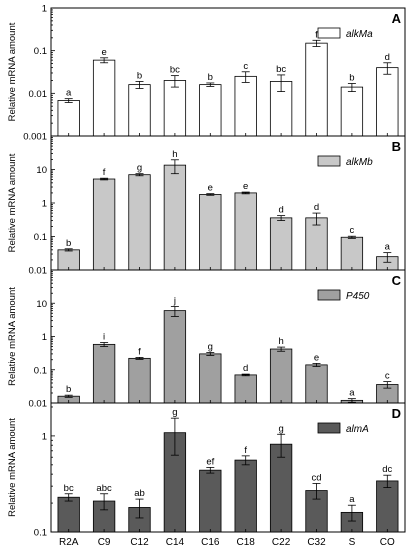  Describe the element at coordinates (358, 296) in the screenshot. I see `legend-label: P450` at that location.